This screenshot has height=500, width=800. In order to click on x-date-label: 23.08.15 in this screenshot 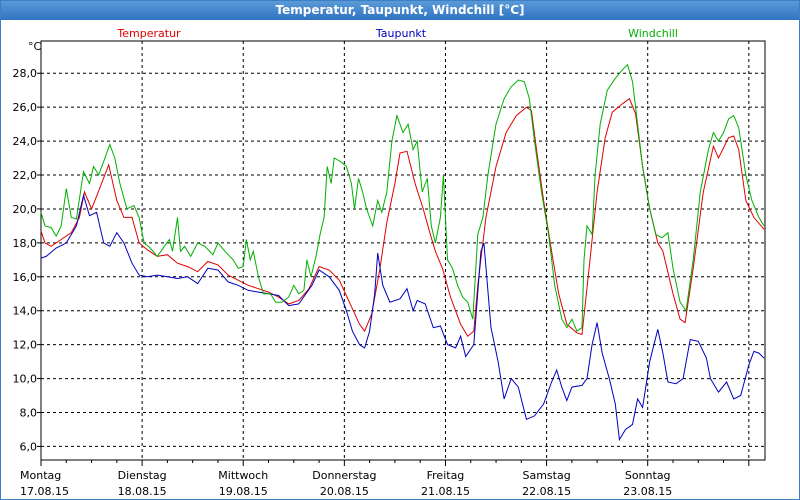, I will do `click(647, 491)`.